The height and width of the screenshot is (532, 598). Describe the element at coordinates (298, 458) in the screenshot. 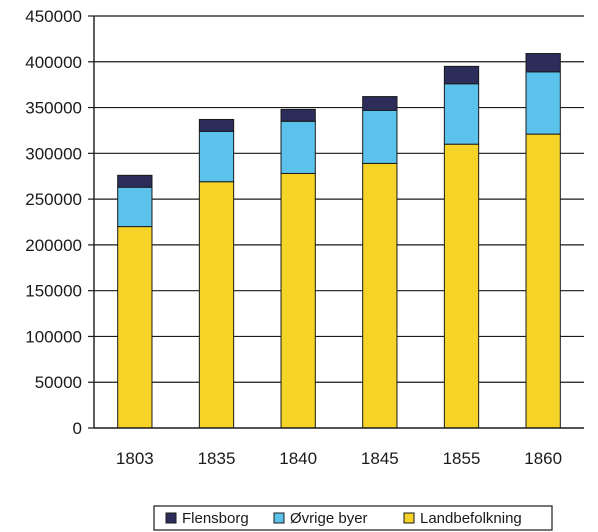

I see `x-tick-label: 1840` at that location.